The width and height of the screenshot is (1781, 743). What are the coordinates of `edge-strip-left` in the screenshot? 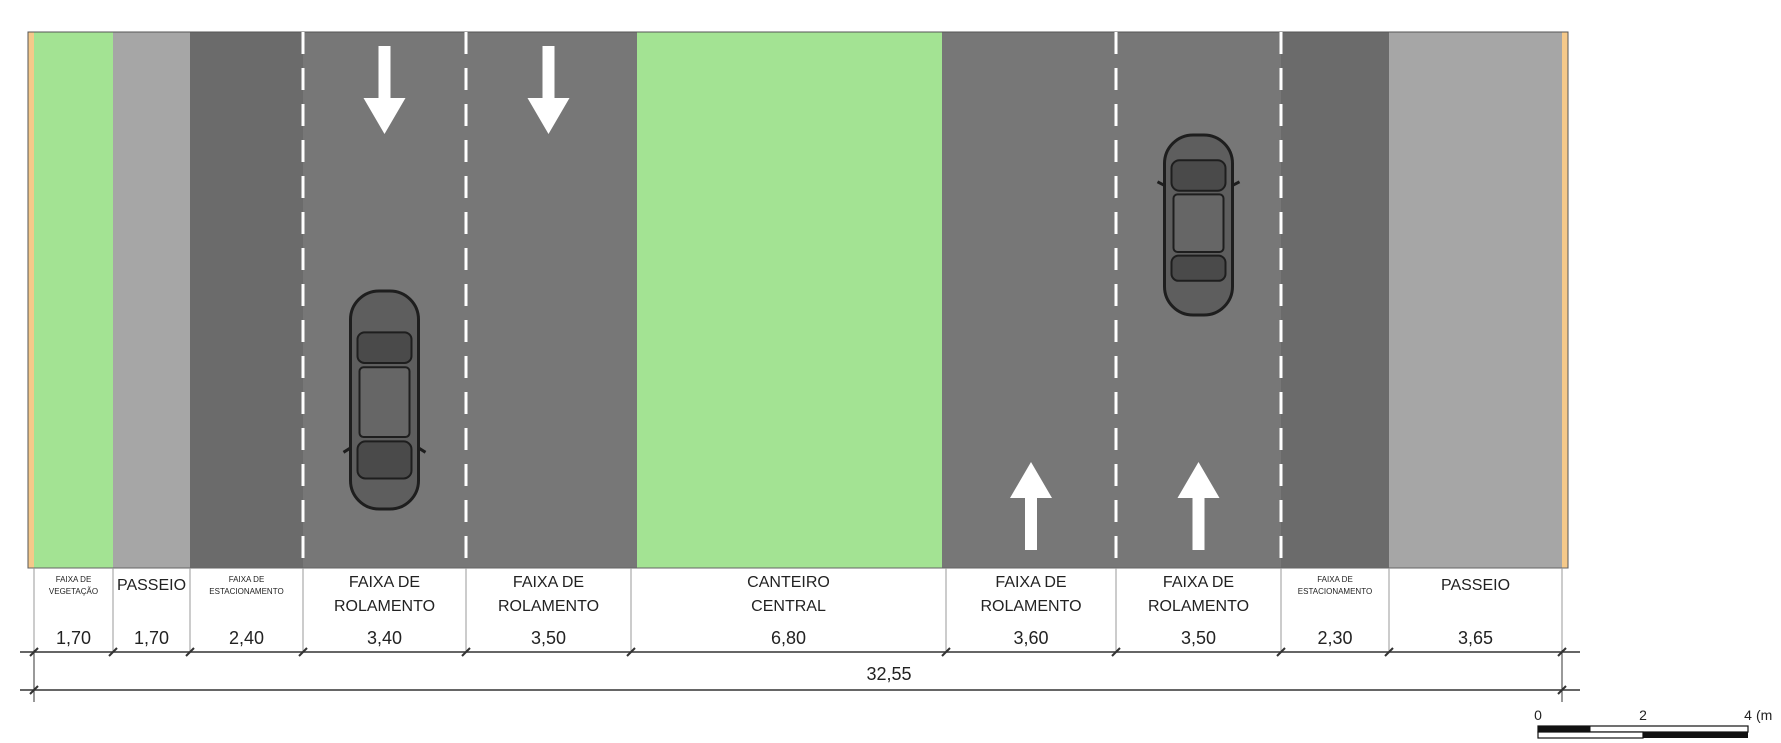 It's located at (31, 300).